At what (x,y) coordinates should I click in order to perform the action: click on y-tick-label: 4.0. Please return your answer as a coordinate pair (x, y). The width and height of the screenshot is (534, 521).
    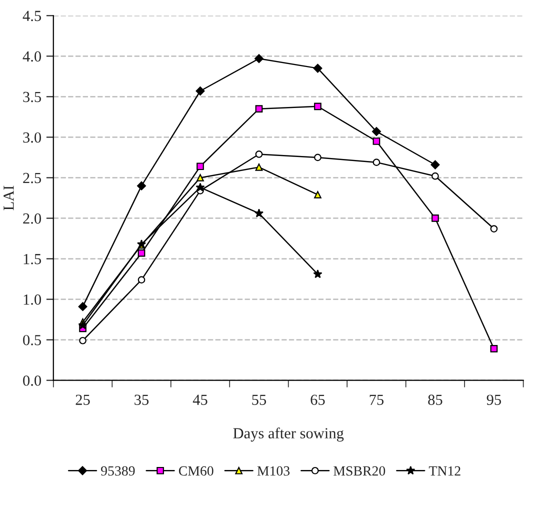
    Looking at the image, I should click on (32, 56).